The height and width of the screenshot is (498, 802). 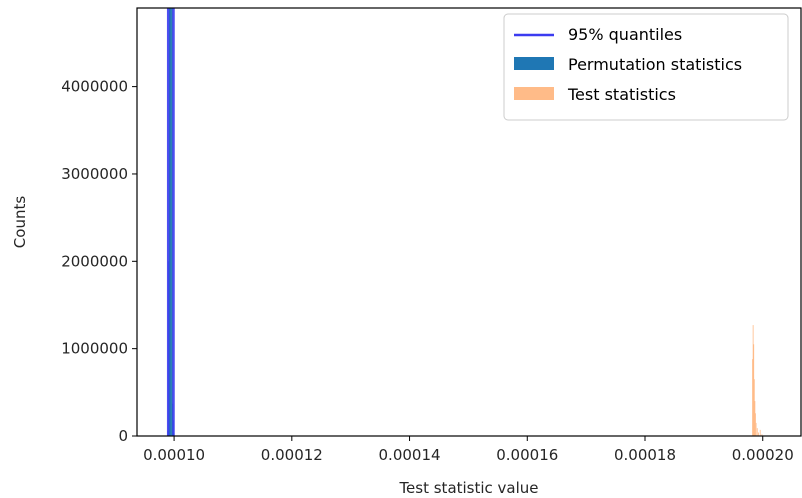 I want to click on x-axis-label: Test statistic value, so click(x=468, y=488).